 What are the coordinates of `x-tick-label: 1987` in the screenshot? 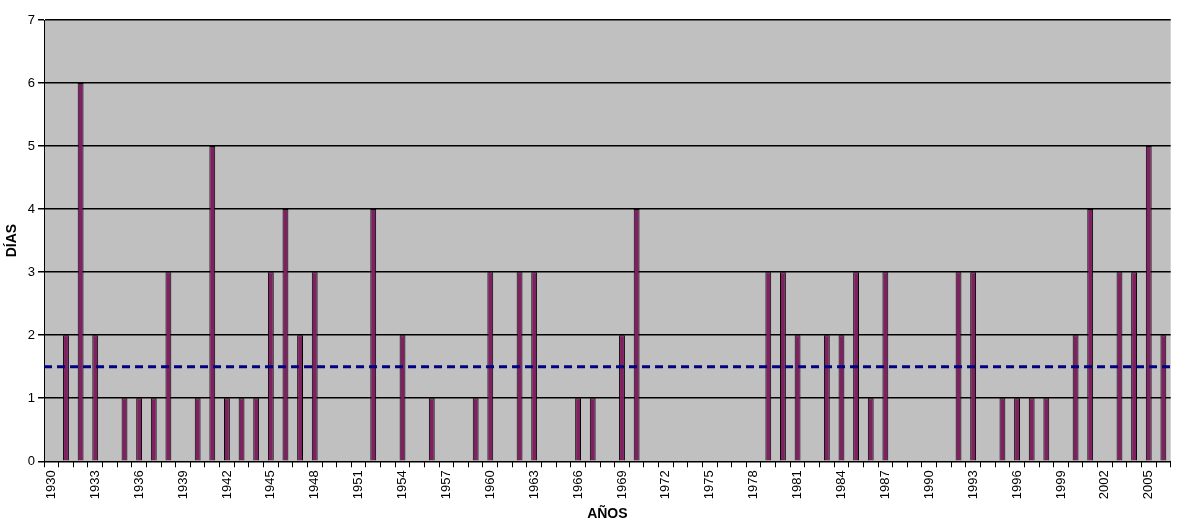 It's located at (884, 485).